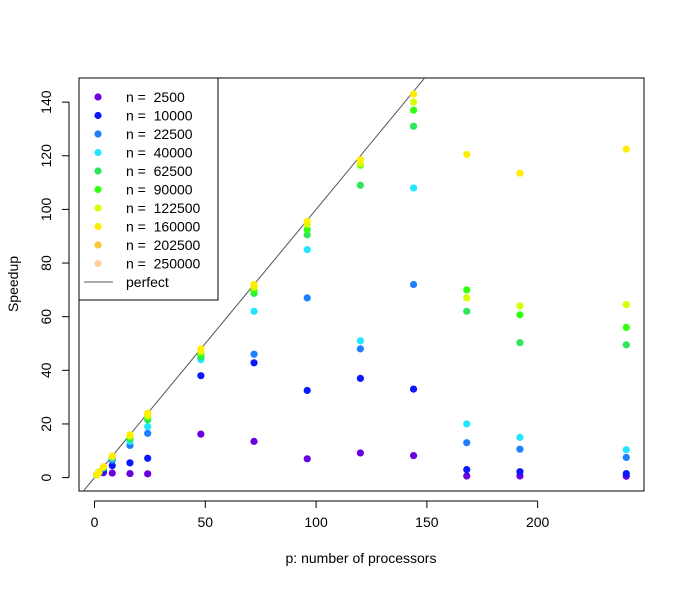 The height and width of the screenshot is (589, 685). I want to click on legend-label: n = 2500, so click(155, 97).